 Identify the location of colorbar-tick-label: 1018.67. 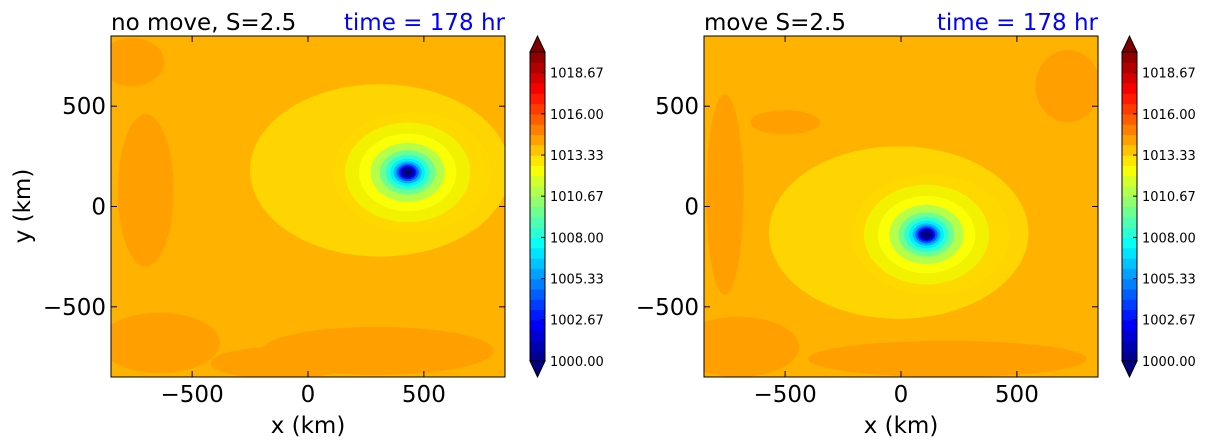
(1169, 74).